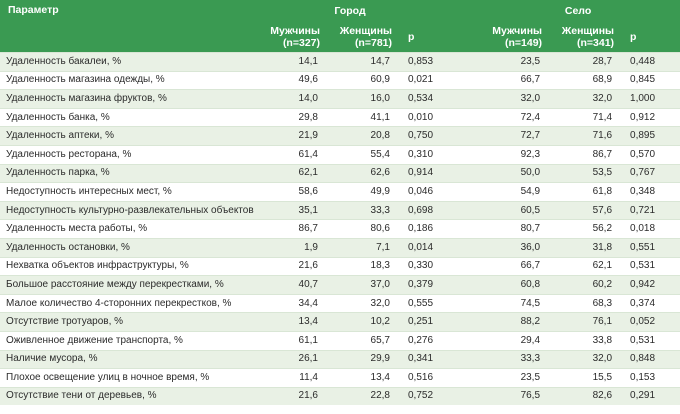 Image resolution: width=680 pixels, height=414 pixels. Describe the element at coordinates (512, 62) in the screenshot. I see `village-men-value: 23,5` at that location.